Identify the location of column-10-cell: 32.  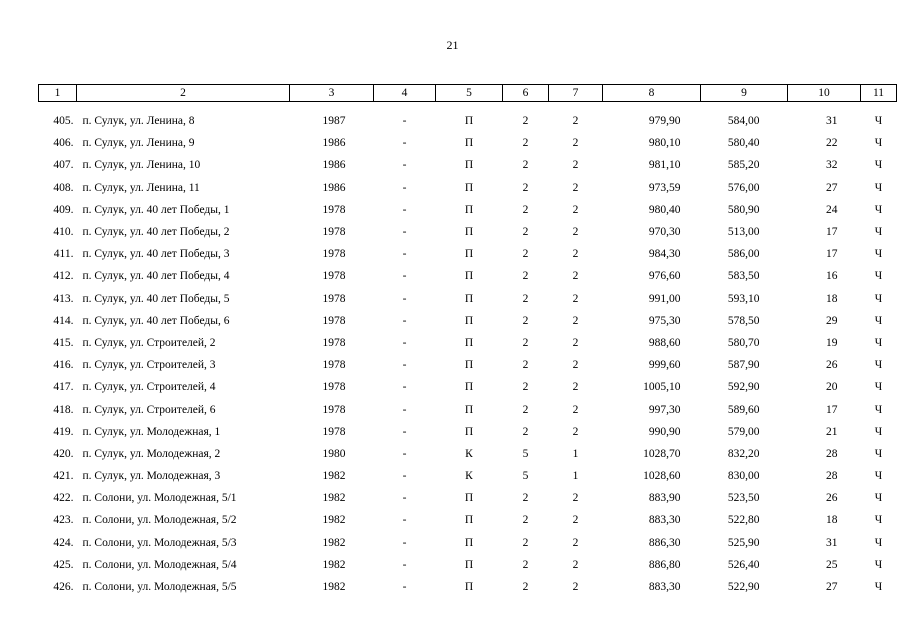
(832, 165).